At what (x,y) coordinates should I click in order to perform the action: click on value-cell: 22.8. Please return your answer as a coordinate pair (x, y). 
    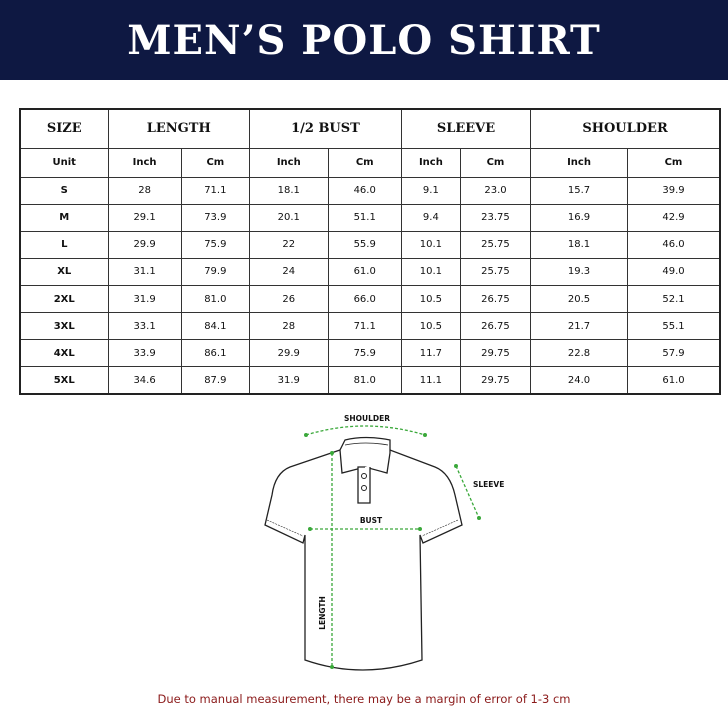
    Looking at the image, I should click on (579, 353).